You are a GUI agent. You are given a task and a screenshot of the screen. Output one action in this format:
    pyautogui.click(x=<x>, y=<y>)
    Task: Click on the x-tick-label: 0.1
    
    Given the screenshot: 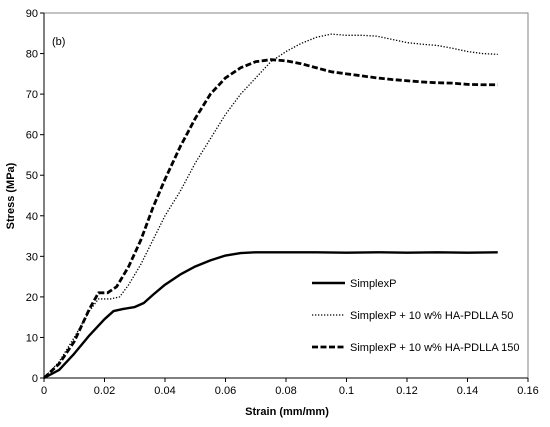 What is the action you would take?
    pyautogui.click(x=346, y=391)
    